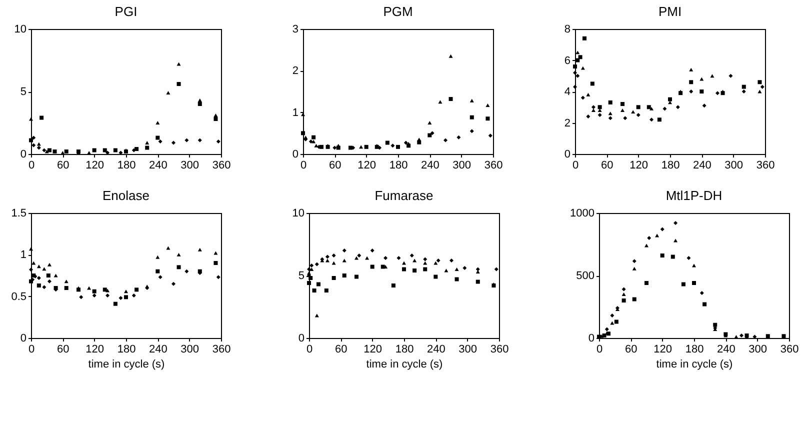 The width and height of the screenshot is (809, 438). I want to click on y-tick-label: 1.5, so click(18, 214).